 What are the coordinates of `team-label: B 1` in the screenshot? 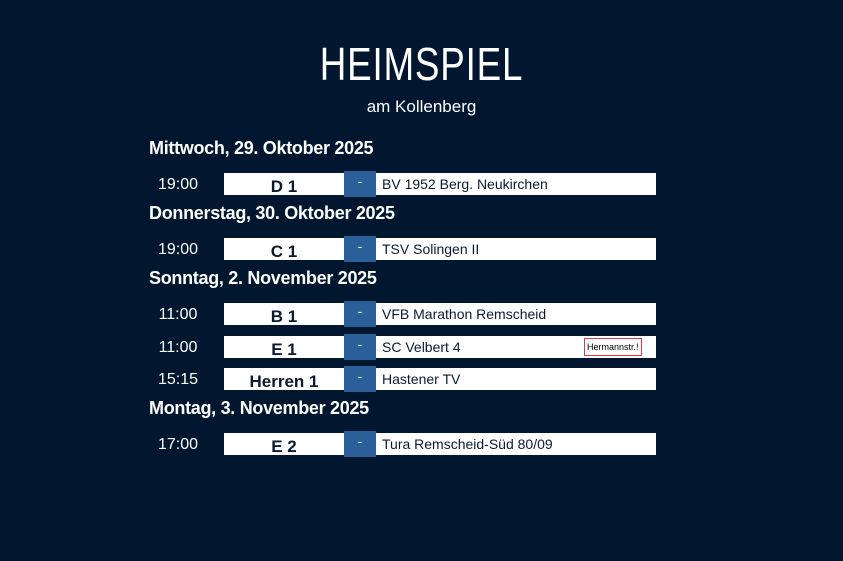 It's located at (284, 316).